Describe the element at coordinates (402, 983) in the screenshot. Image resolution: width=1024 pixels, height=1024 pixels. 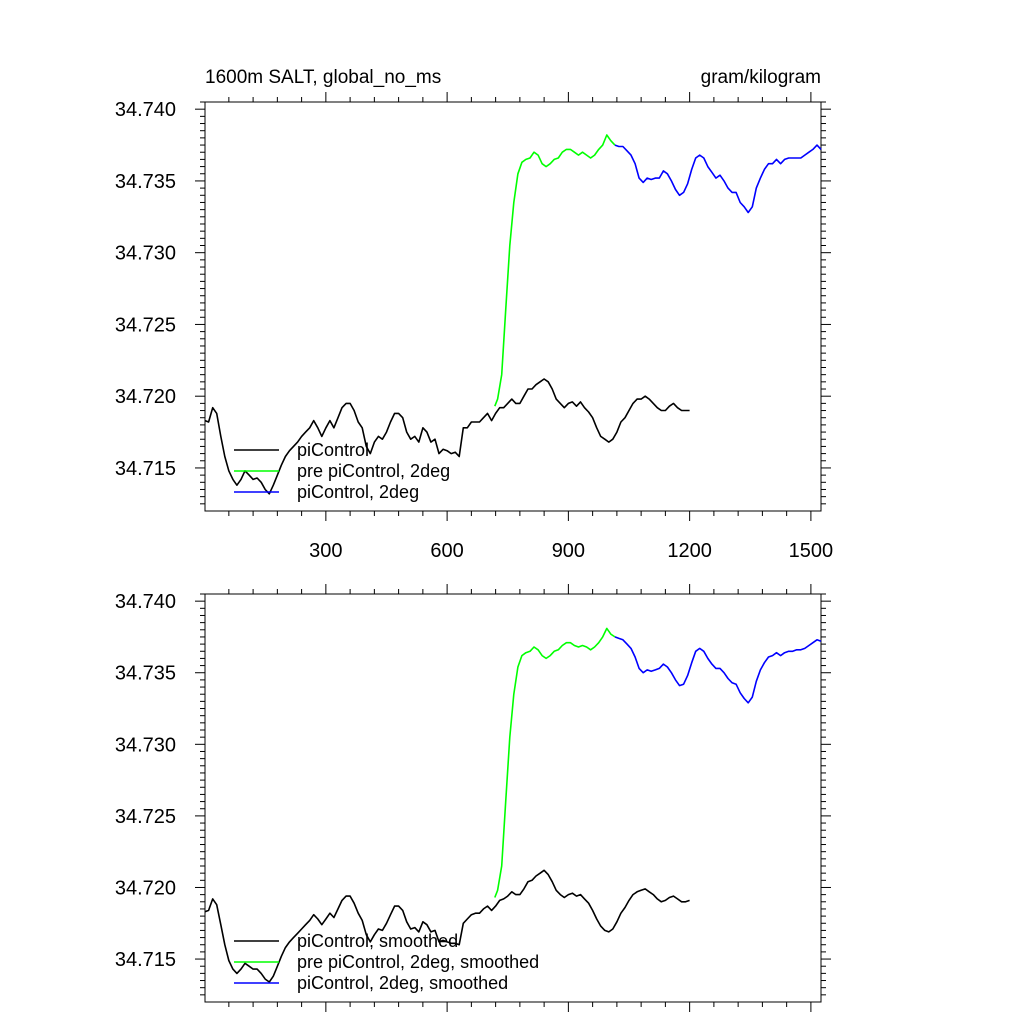
I see `legend-label-2: piControl, 2deg, smoothed` at that location.